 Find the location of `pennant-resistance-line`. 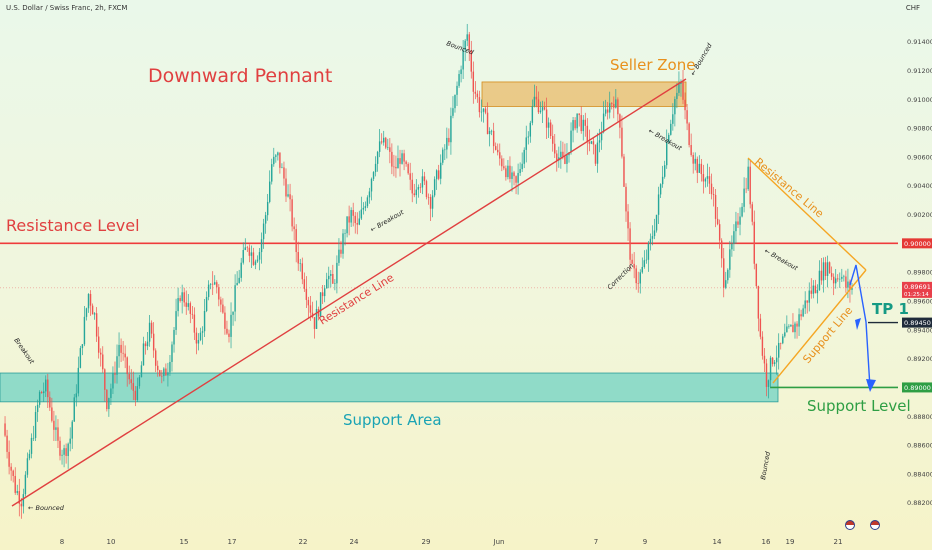

pennant-resistance-line is located at coordinates (807, 214).